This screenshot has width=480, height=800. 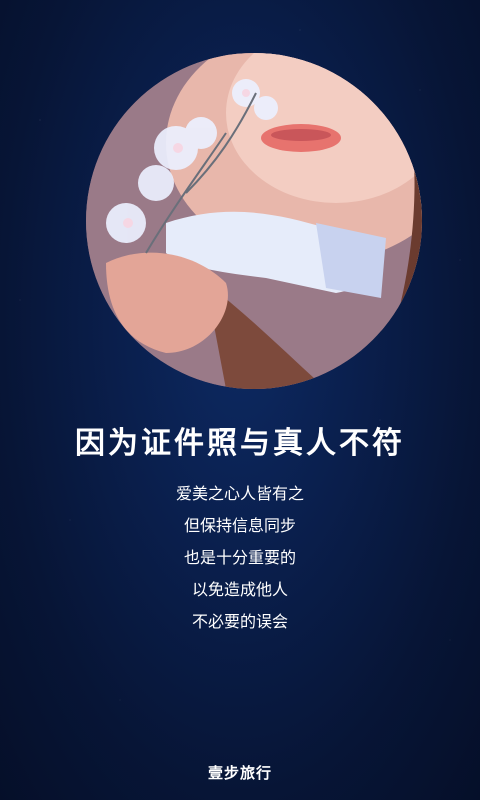 I want to click on brand-footer: 壹步旅行, so click(x=239, y=773).